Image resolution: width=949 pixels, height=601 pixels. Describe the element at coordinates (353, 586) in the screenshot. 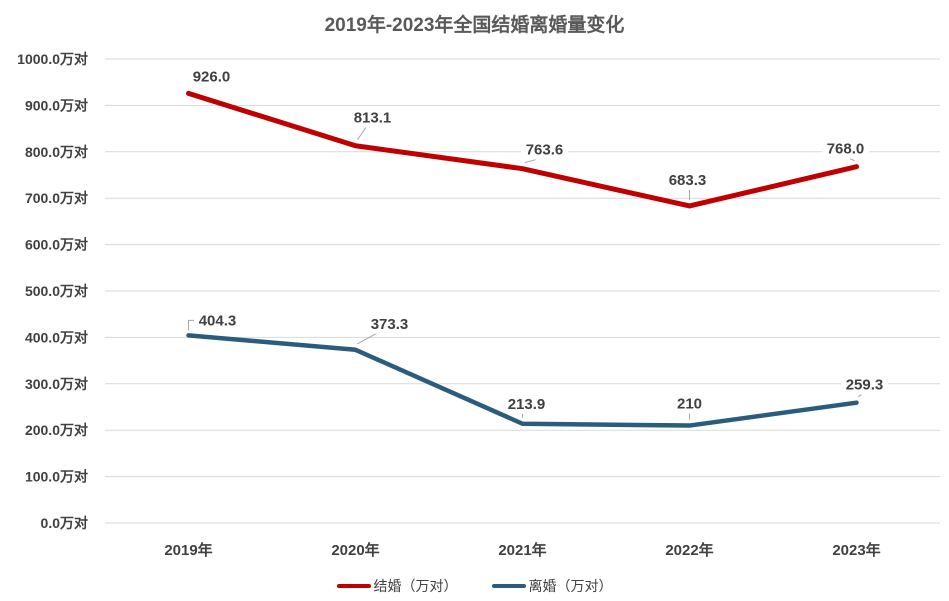

I see `legend-line-swatch-marriage` at that location.